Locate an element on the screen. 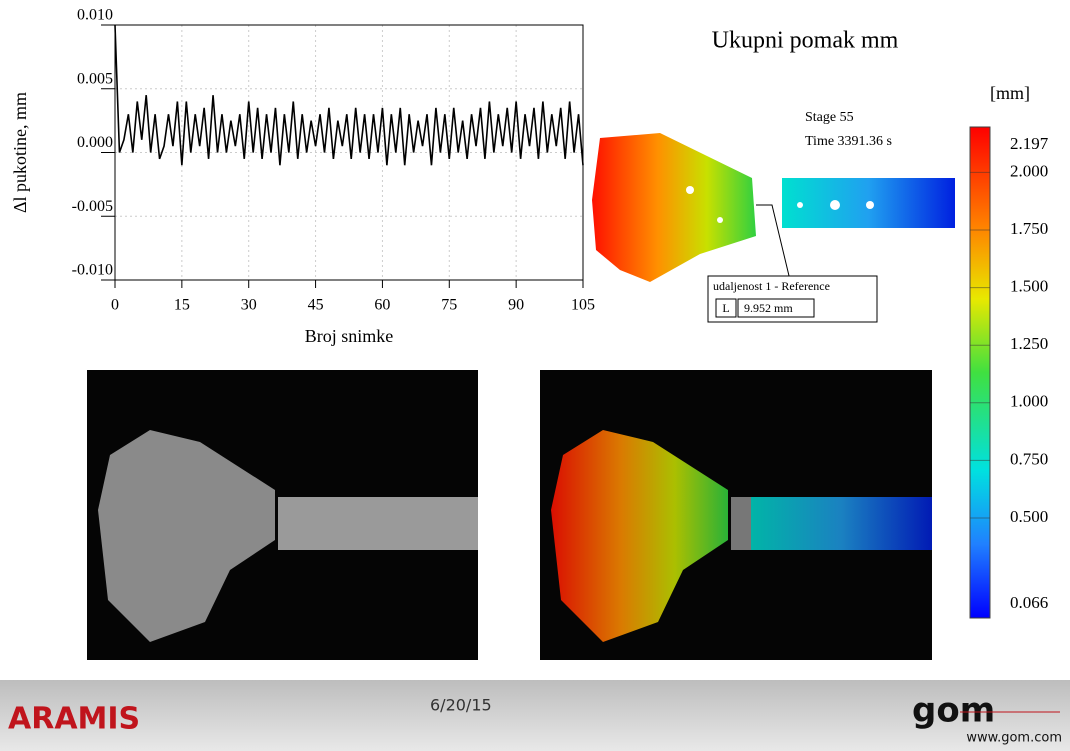  y-tick-label: -0.010 is located at coordinates (92, 270).